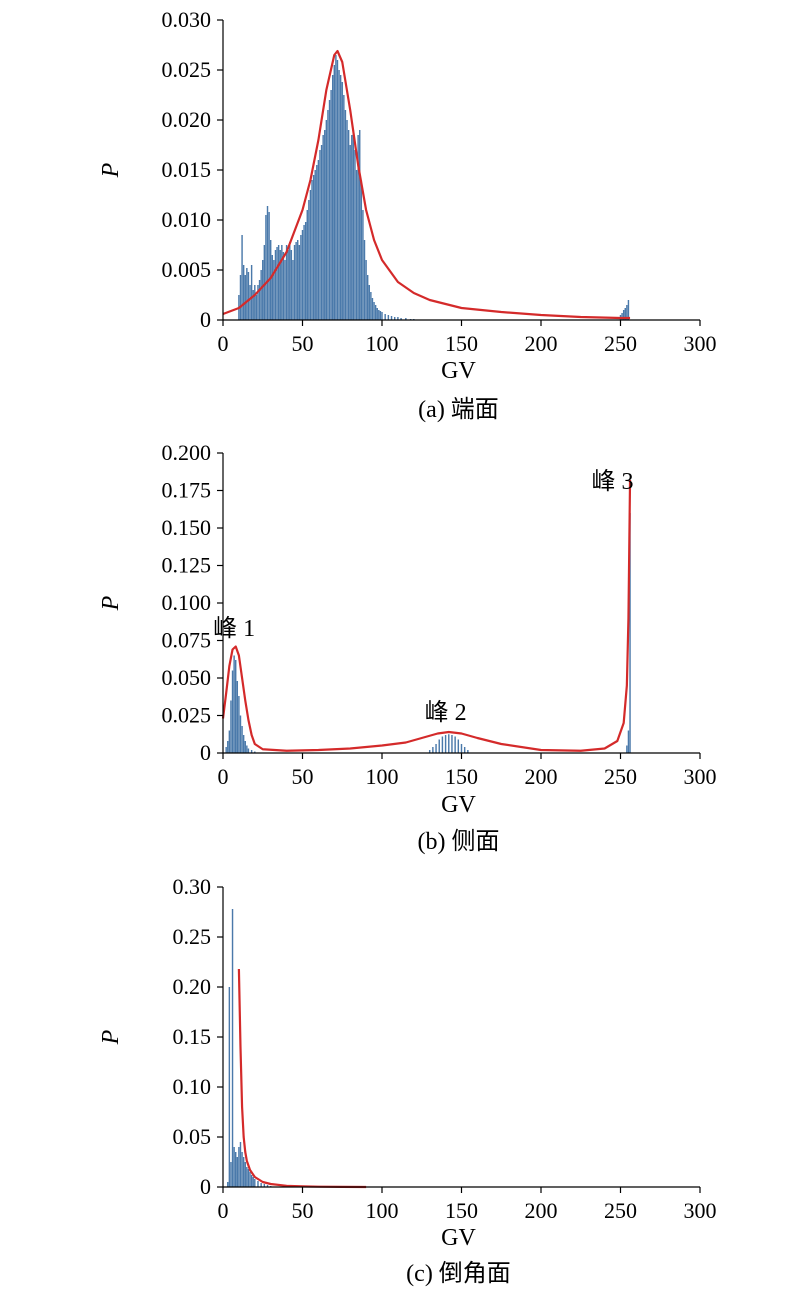  Describe the element at coordinates (303, 776) in the screenshot. I see `x-tick-label: 50` at that location.